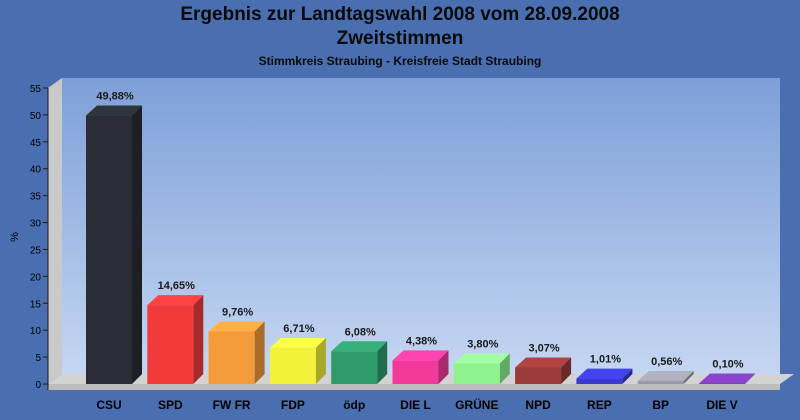  I want to click on x-category-label: DIE V, so click(721, 405).